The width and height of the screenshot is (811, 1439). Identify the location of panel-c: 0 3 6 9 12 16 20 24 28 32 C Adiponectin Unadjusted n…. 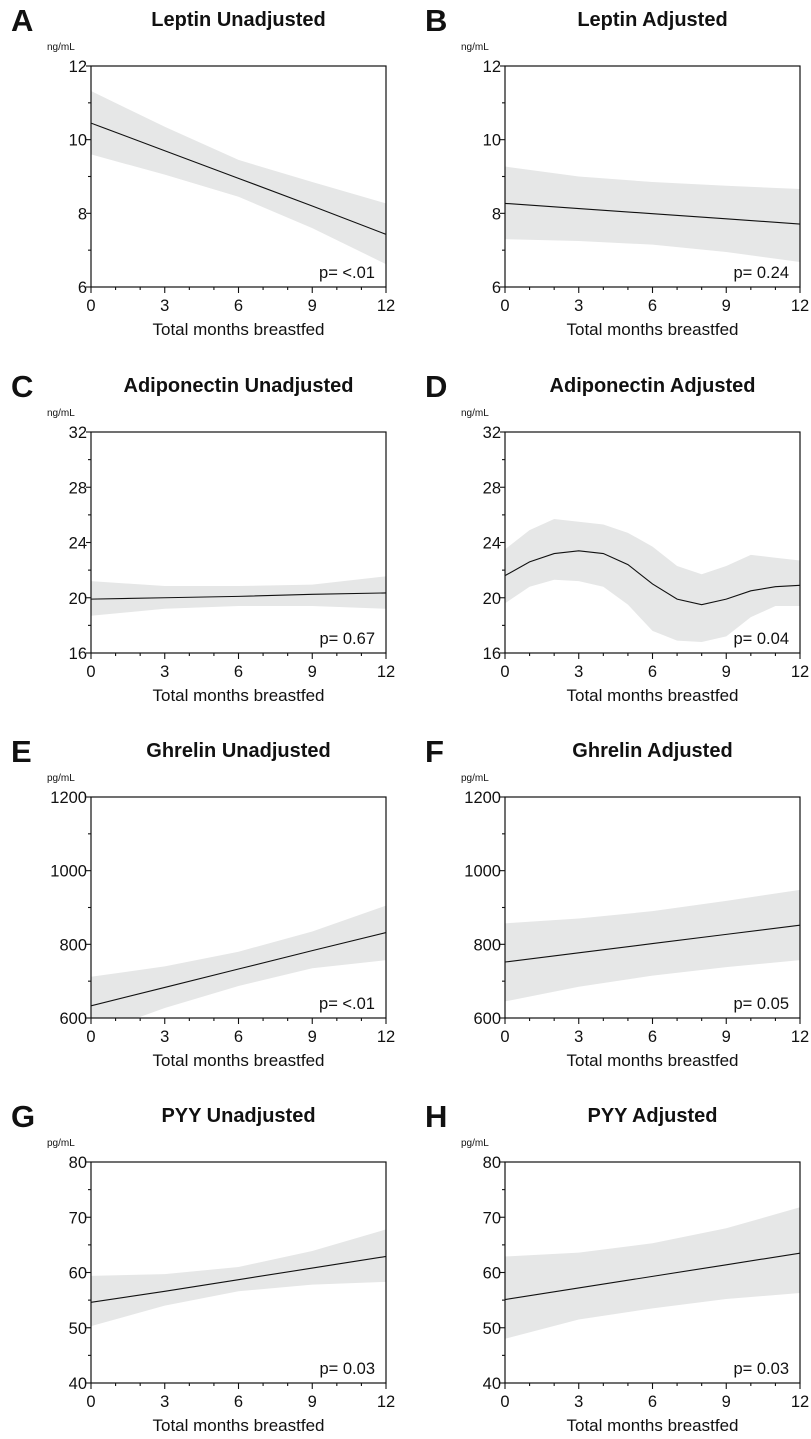
(203, 537).